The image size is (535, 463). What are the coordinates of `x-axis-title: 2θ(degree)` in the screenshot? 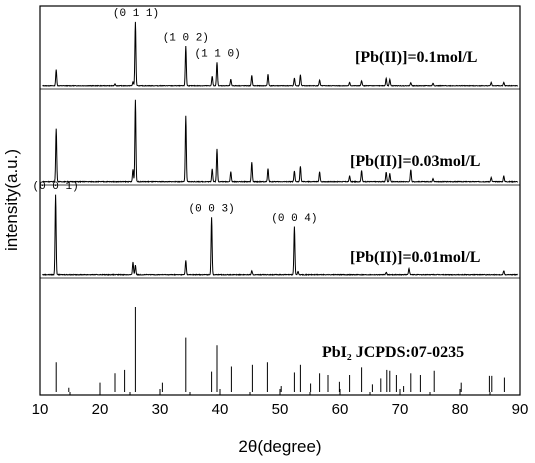 It's located at (279, 446).